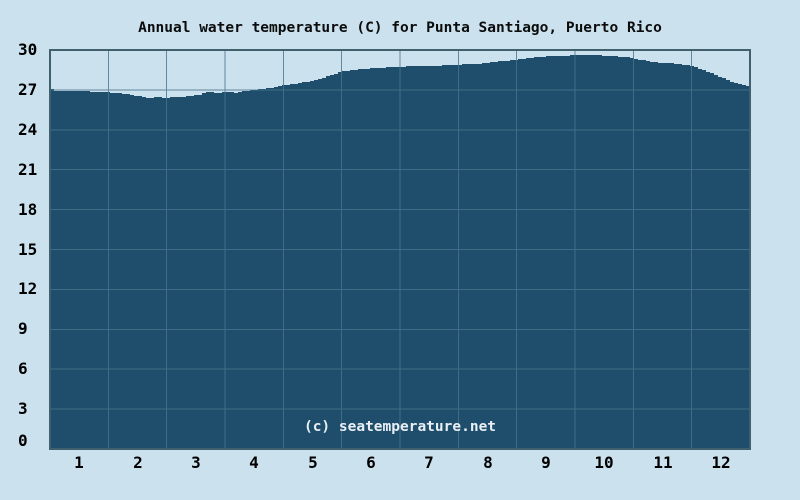  I want to click on y-tick-label: 30, so click(28, 49).